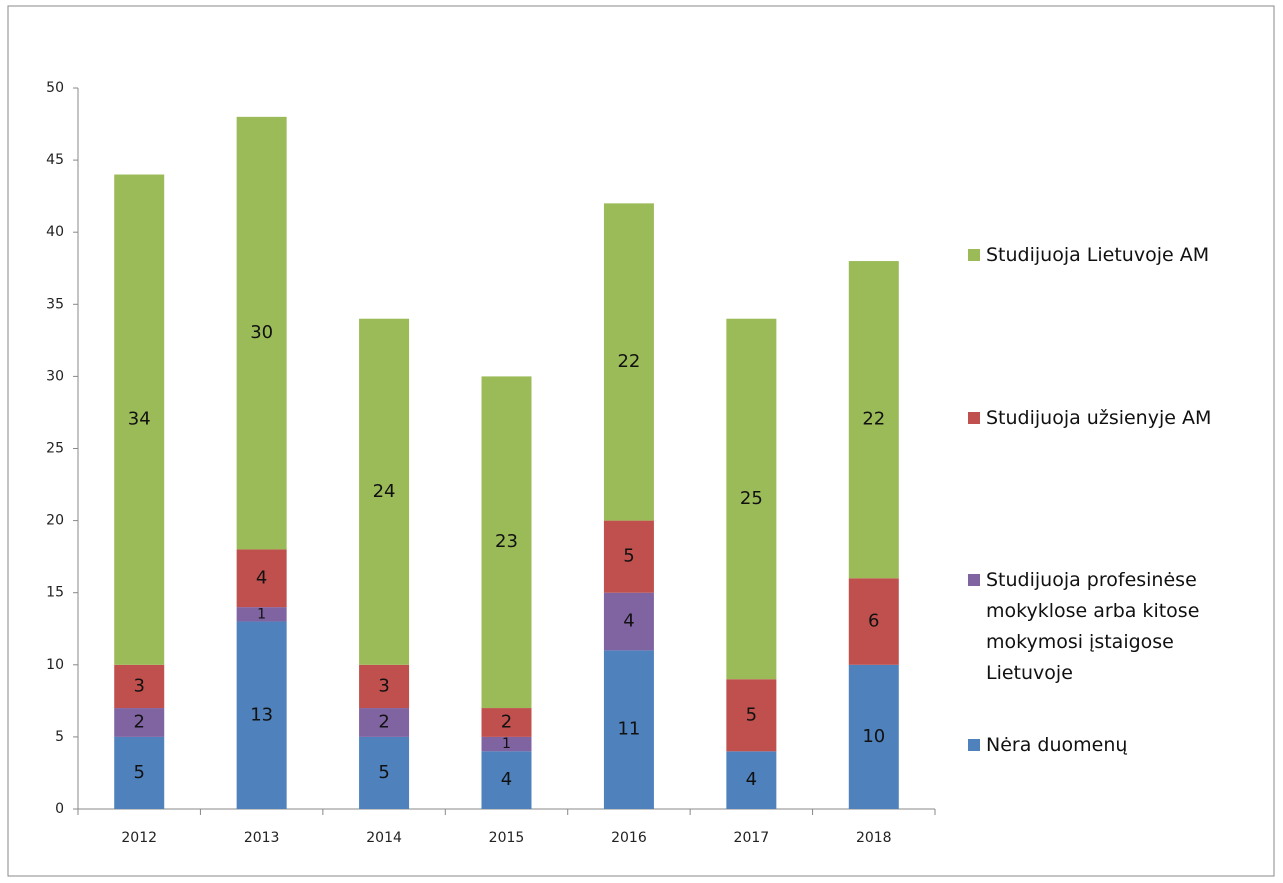 The height and width of the screenshot is (883, 1283). I want to click on legend-label: Nėra duomenų, so click(1057, 745).